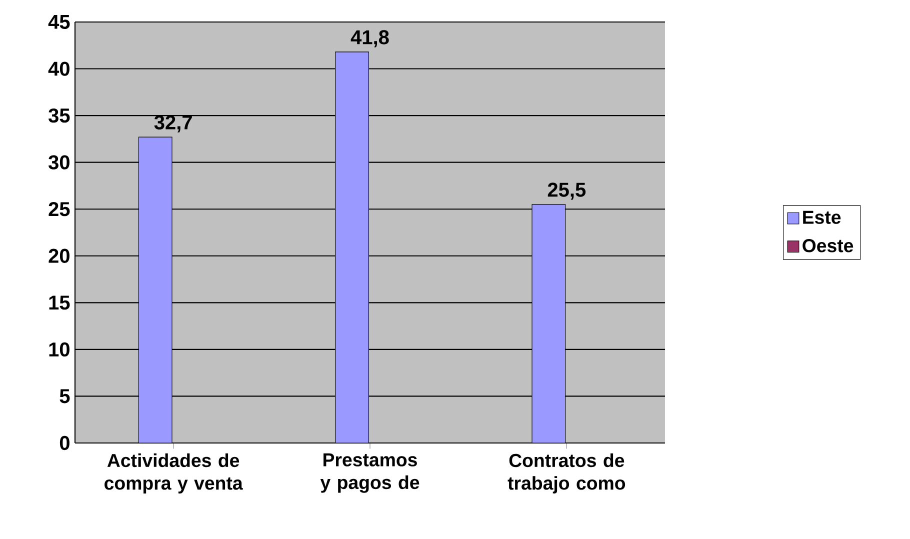 The width and height of the screenshot is (910, 539). Describe the element at coordinates (59, 303) in the screenshot. I see `y-tick-label: 15` at that location.